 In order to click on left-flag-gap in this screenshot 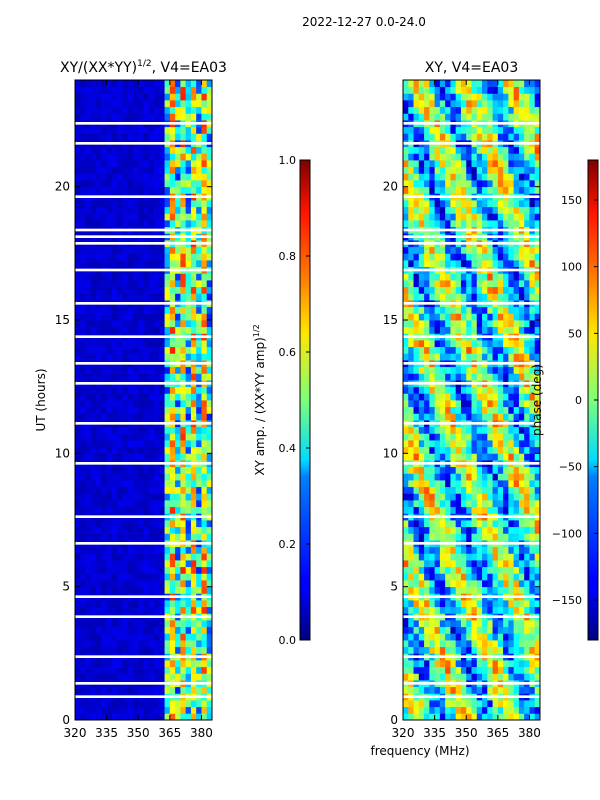, I will do `click(143, 656)`.